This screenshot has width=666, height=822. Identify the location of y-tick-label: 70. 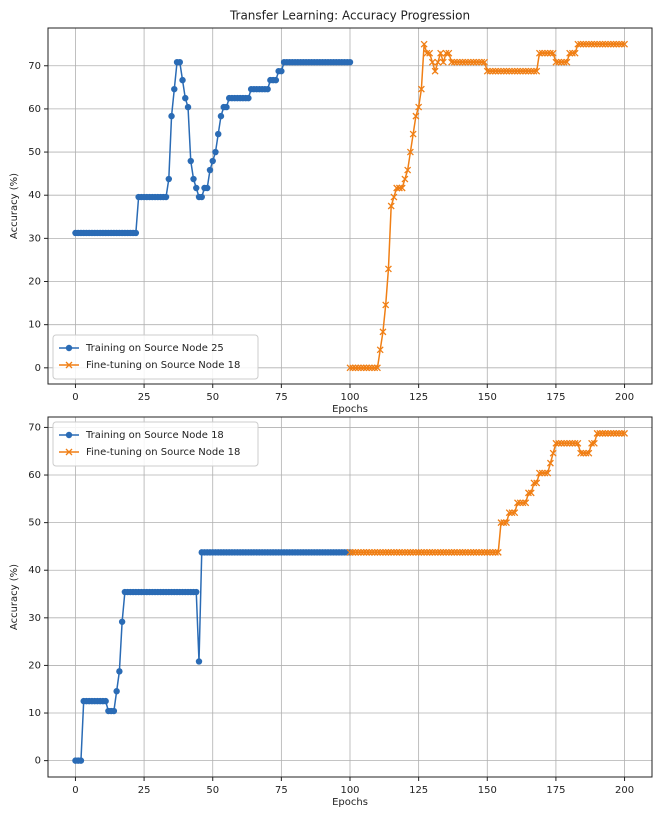
(34, 66).